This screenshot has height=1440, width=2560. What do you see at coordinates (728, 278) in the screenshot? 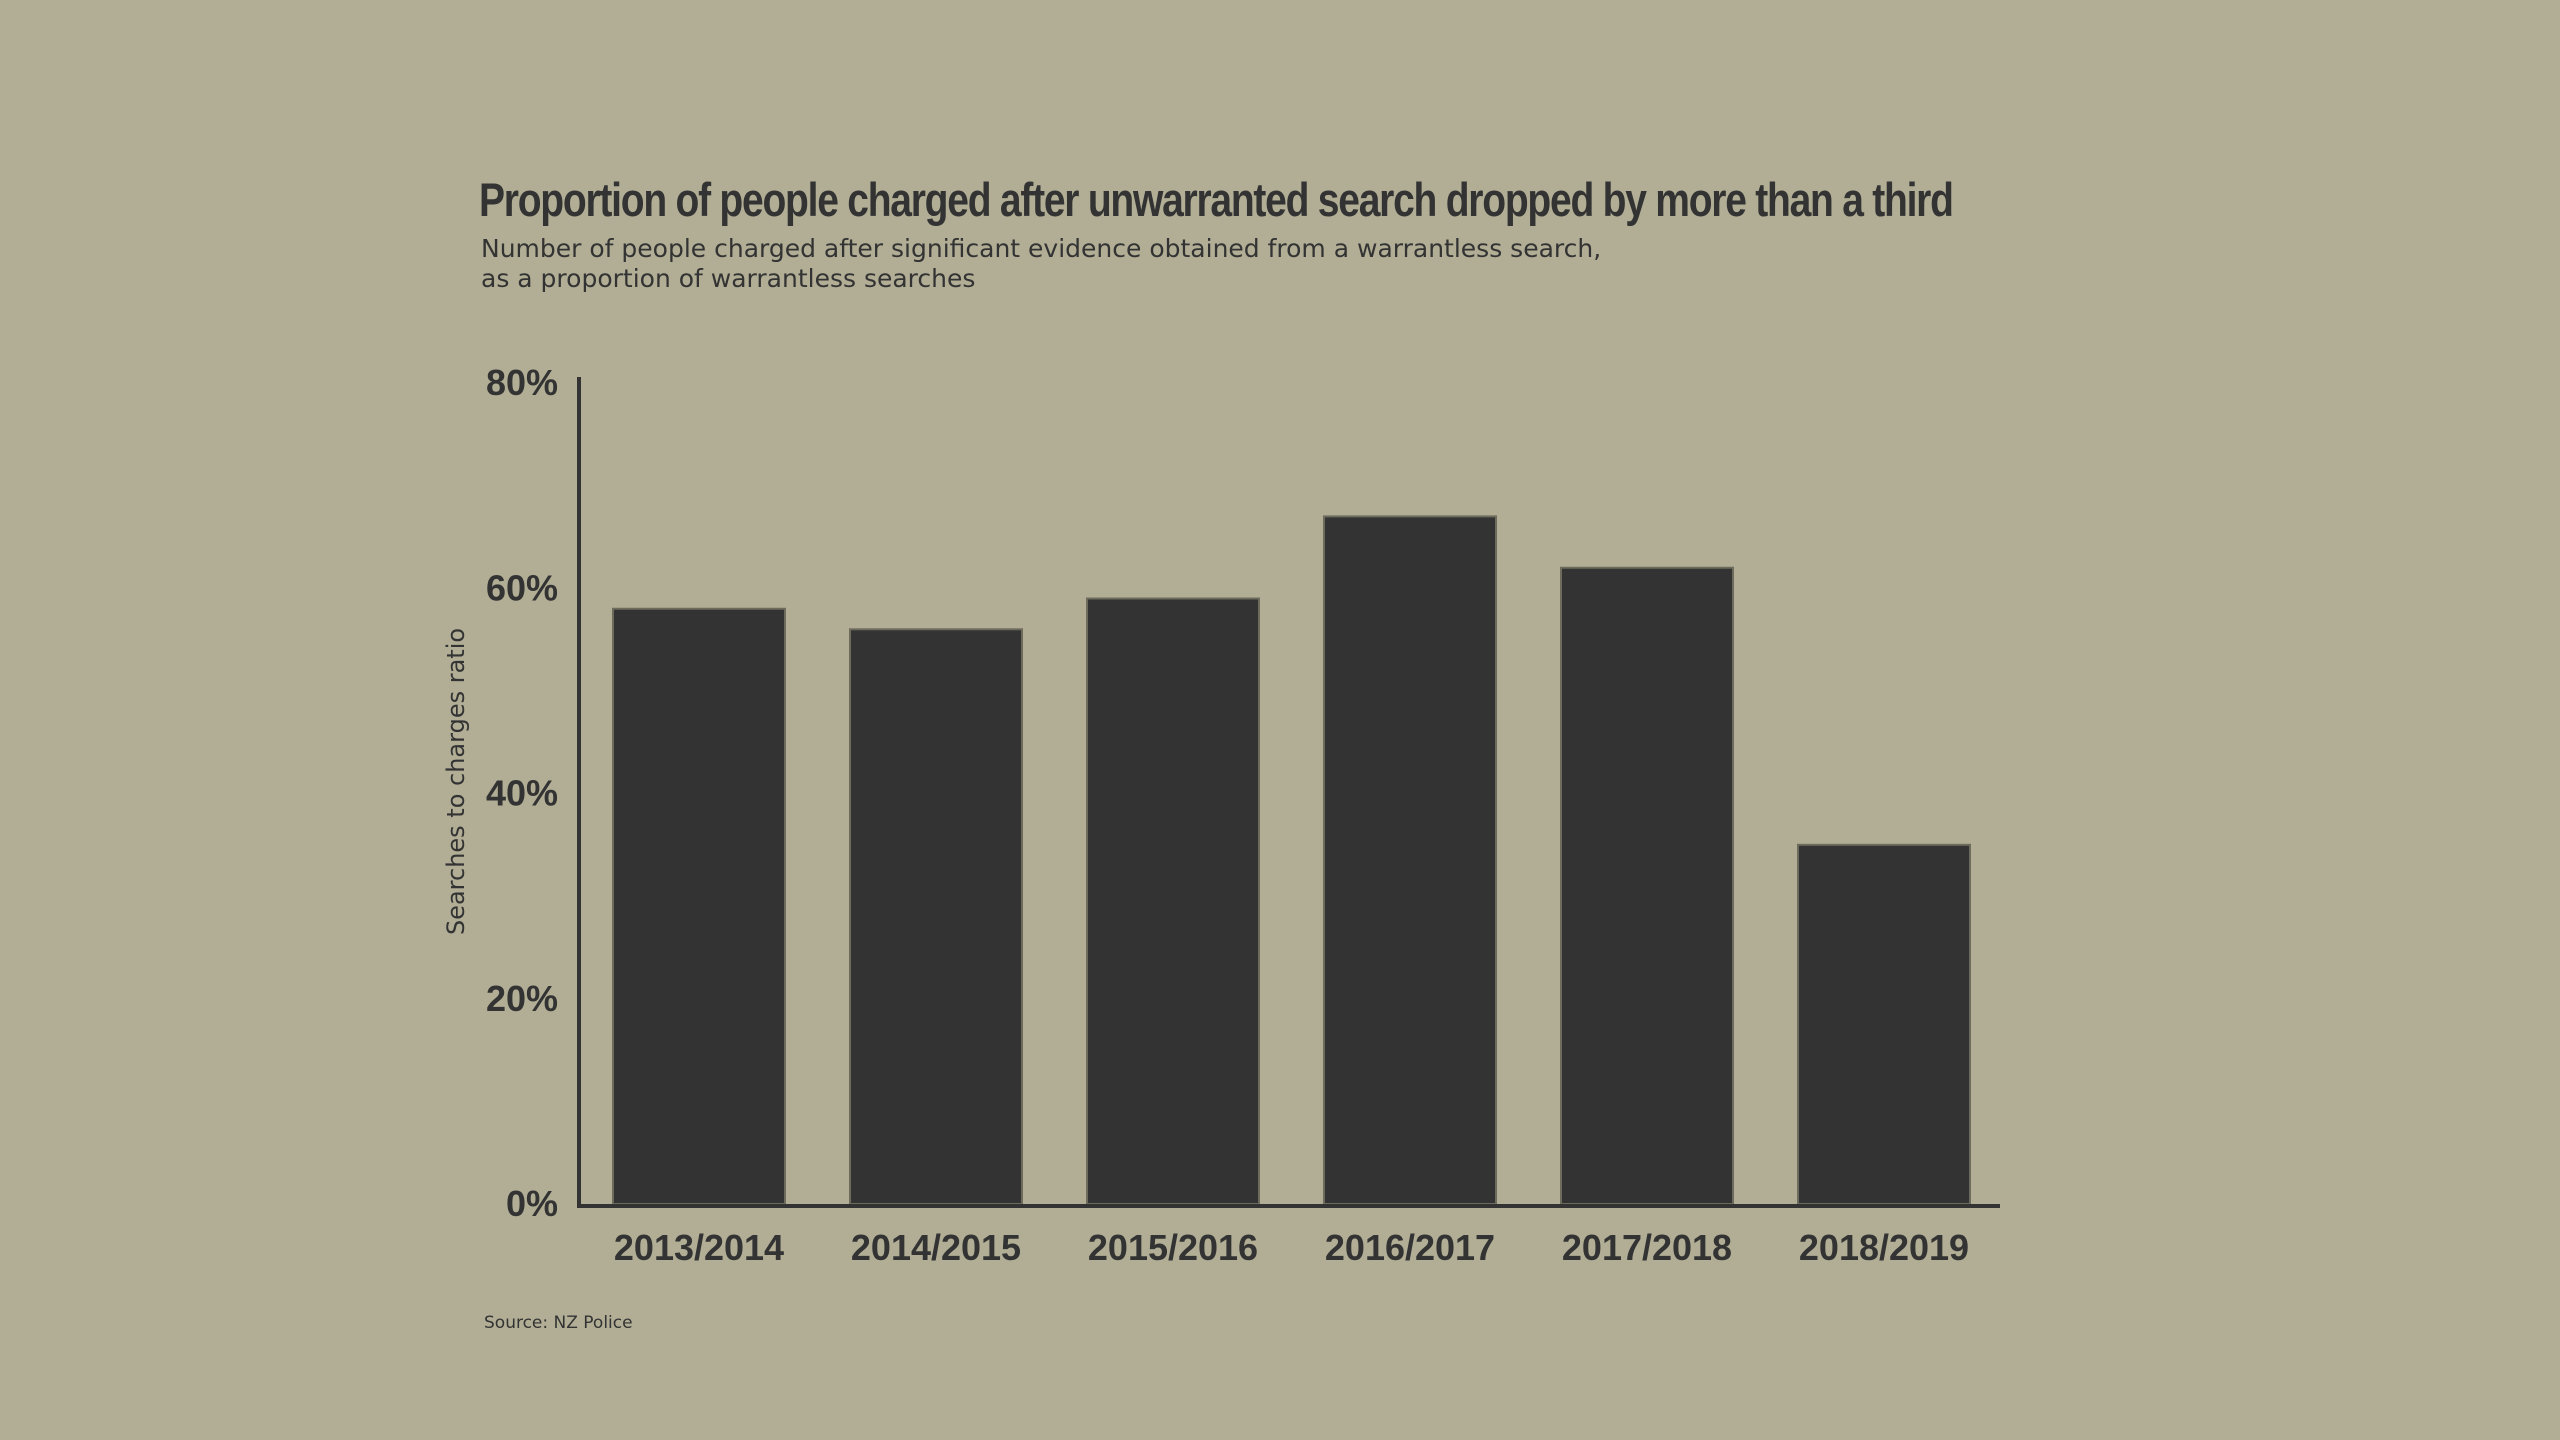
I see `subtitle-line-2: as a proportion of warrantless searches` at bounding box center [728, 278].